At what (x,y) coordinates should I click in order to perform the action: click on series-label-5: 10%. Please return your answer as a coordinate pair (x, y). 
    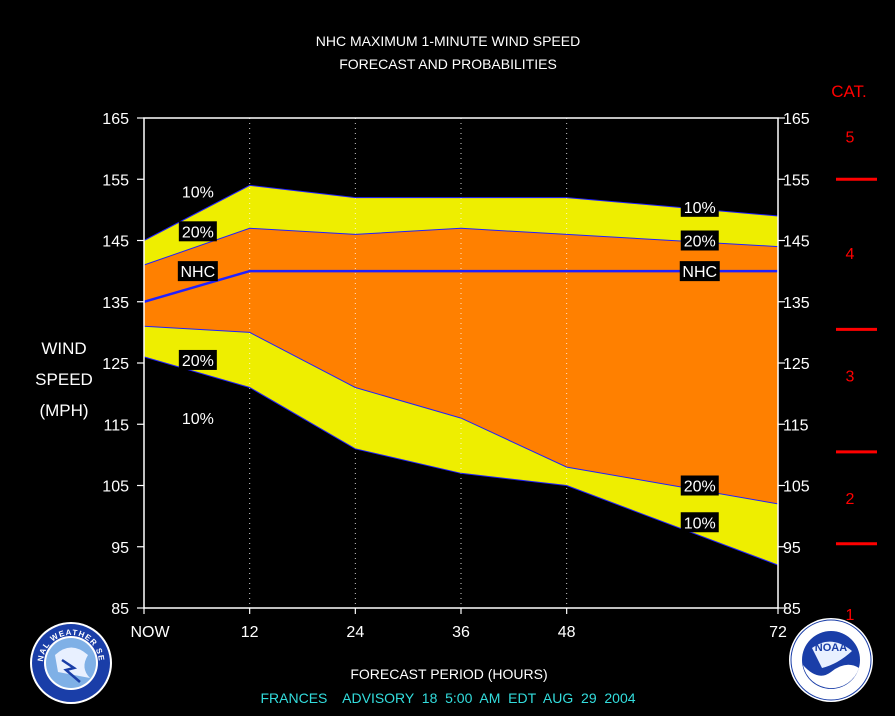
    Looking at the image, I should click on (700, 208).